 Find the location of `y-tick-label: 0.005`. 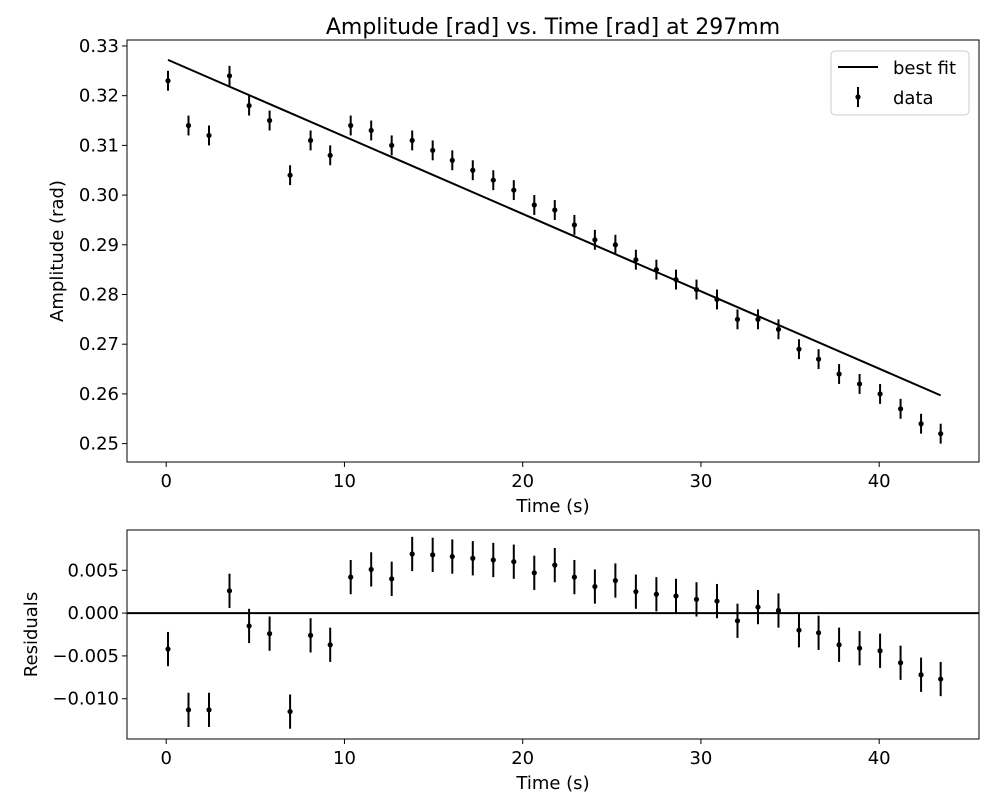

y-tick-label: 0.005 is located at coordinates (93, 570).